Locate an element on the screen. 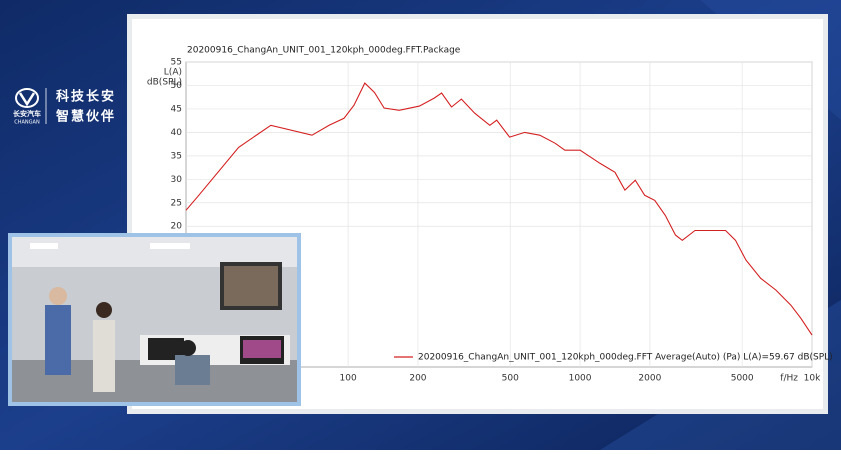 The height and width of the screenshot is (454, 841). x-tick-label: 500 is located at coordinates (510, 379).